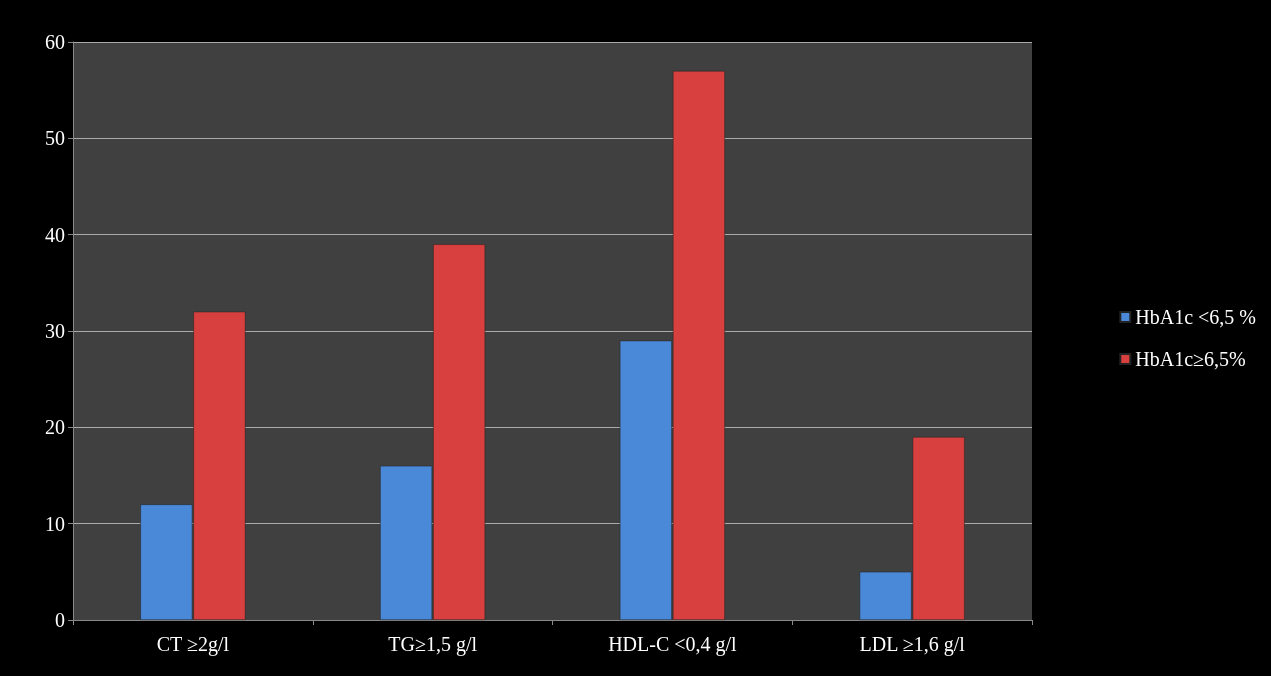 The height and width of the screenshot is (676, 1271). I want to click on x-tick-label: HDL-C <0,4 g/l, so click(673, 644).